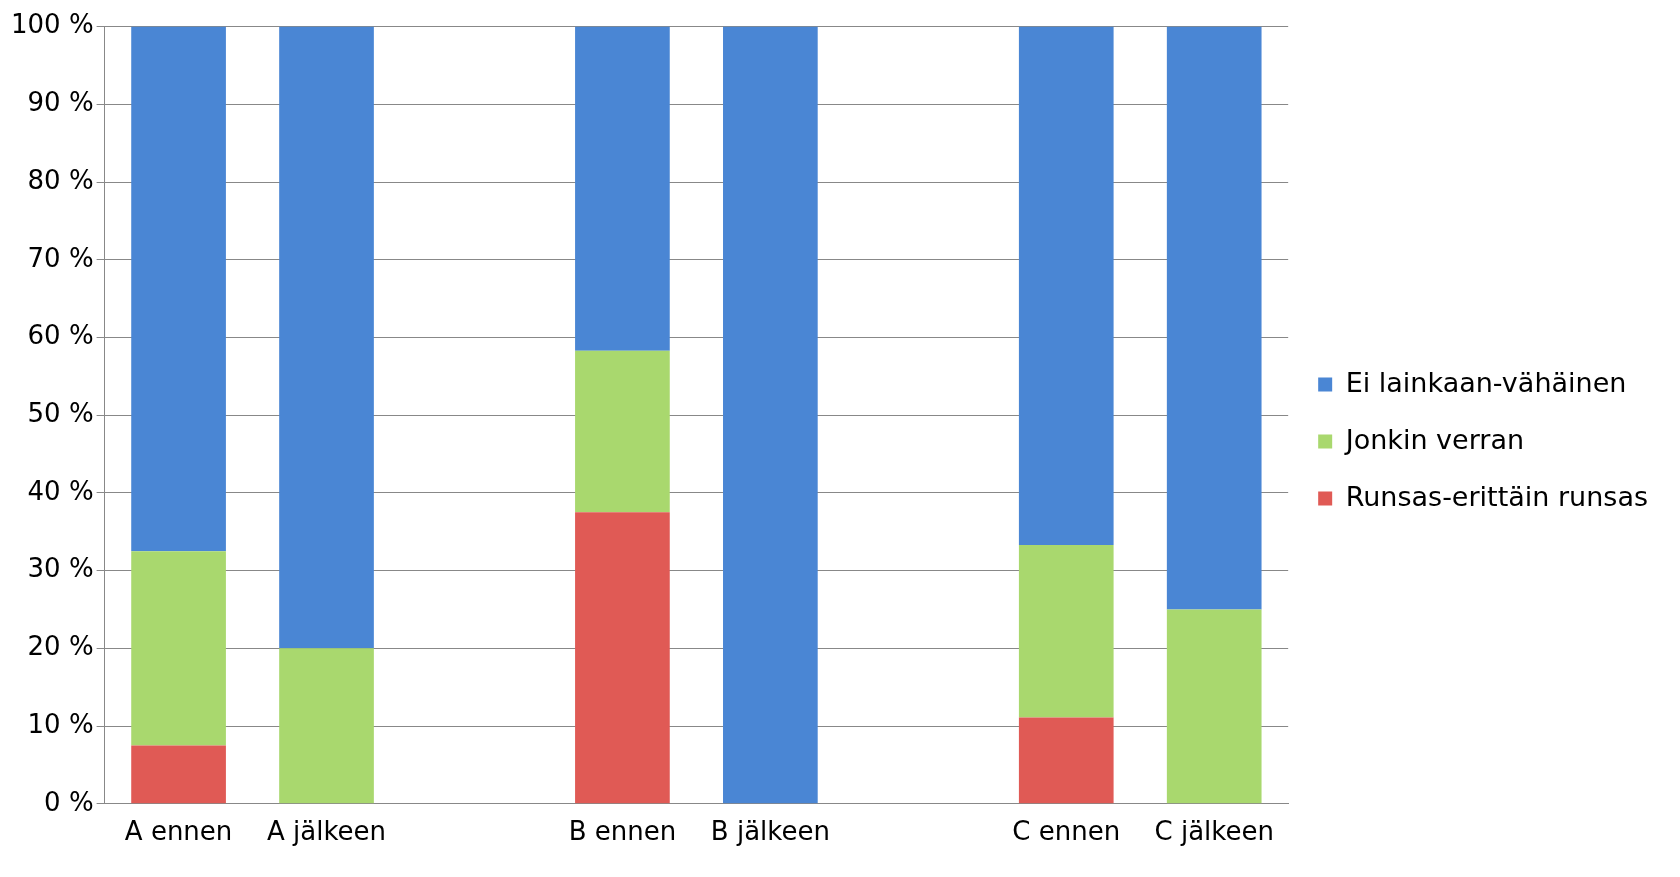  Describe the element at coordinates (60, 179) in the screenshot. I see `y-tick-label: 80 %` at that location.